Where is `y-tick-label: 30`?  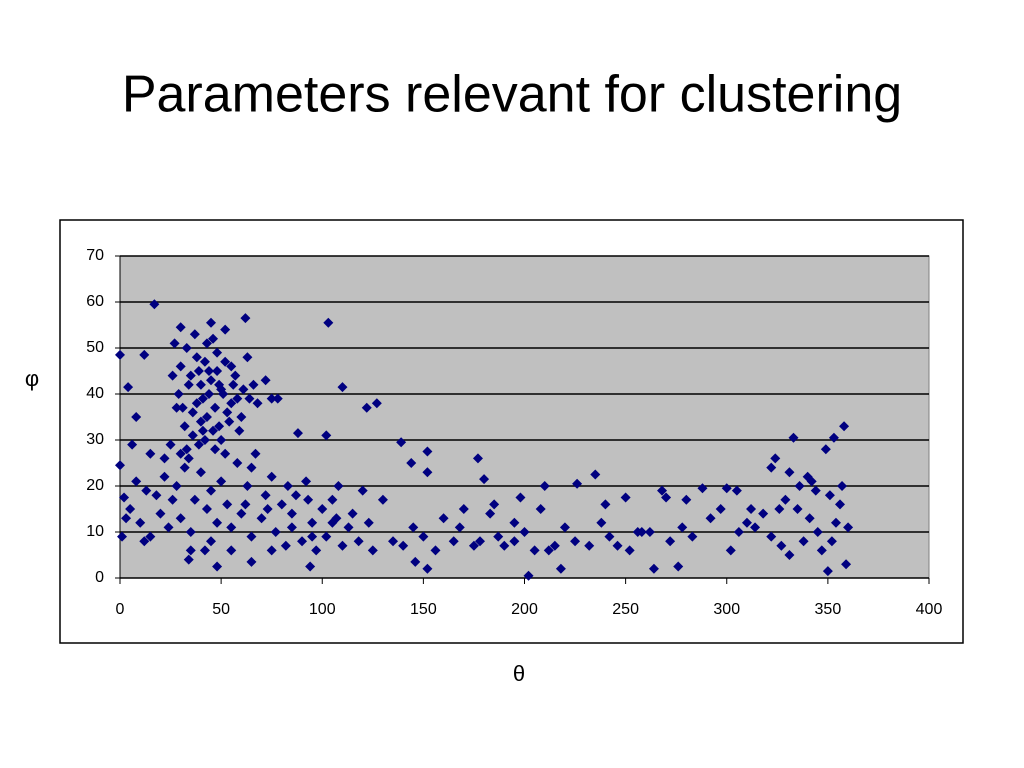 y-tick-label: 30 is located at coordinates (95, 439).